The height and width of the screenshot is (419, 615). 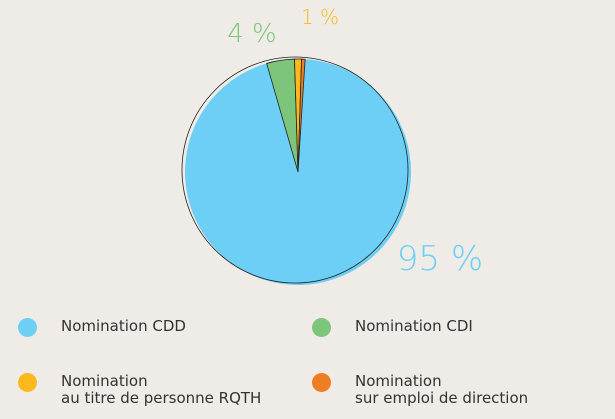 I want to click on legend-label: Nomination CDI, so click(x=414, y=326).